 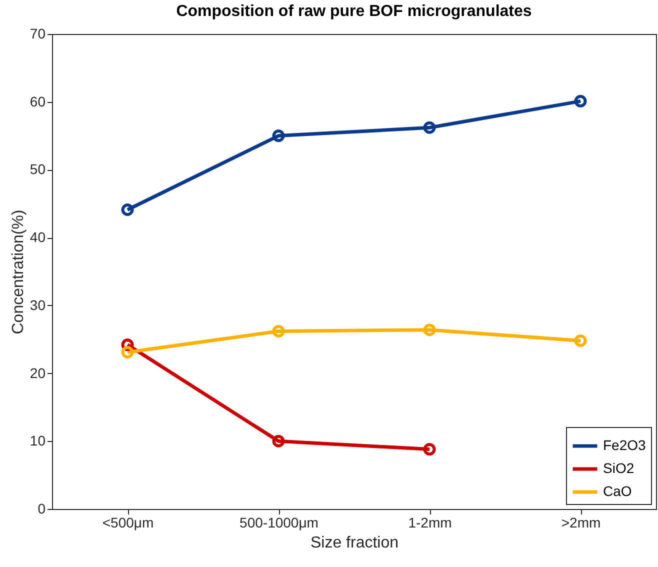 What do you see at coordinates (18, 272) in the screenshot?
I see `y-axis-title: Concentration(%)` at bounding box center [18, 272].